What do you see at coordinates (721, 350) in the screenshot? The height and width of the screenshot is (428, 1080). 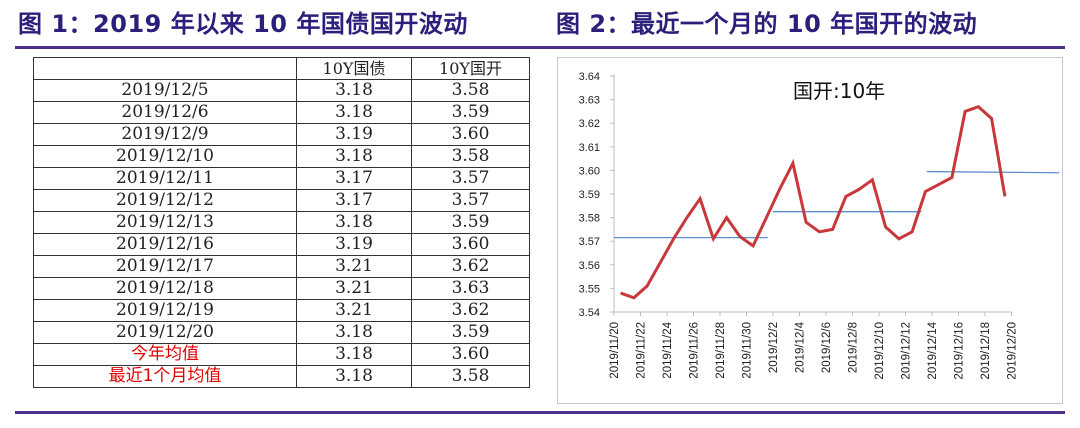 I see `x-tick-label: 2019/11/28` at bounding box center [721, 350].